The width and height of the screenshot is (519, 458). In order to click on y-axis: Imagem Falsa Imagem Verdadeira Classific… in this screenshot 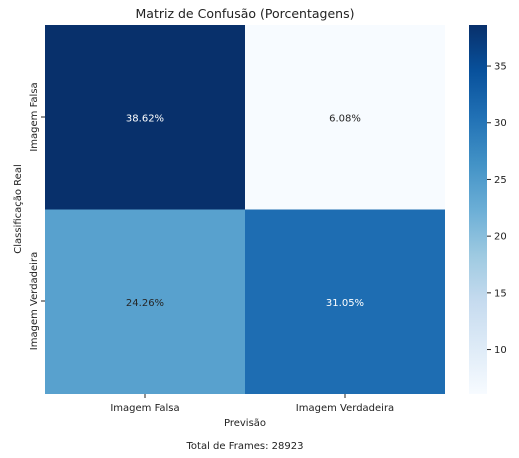, I will do `click(29, 216)`.